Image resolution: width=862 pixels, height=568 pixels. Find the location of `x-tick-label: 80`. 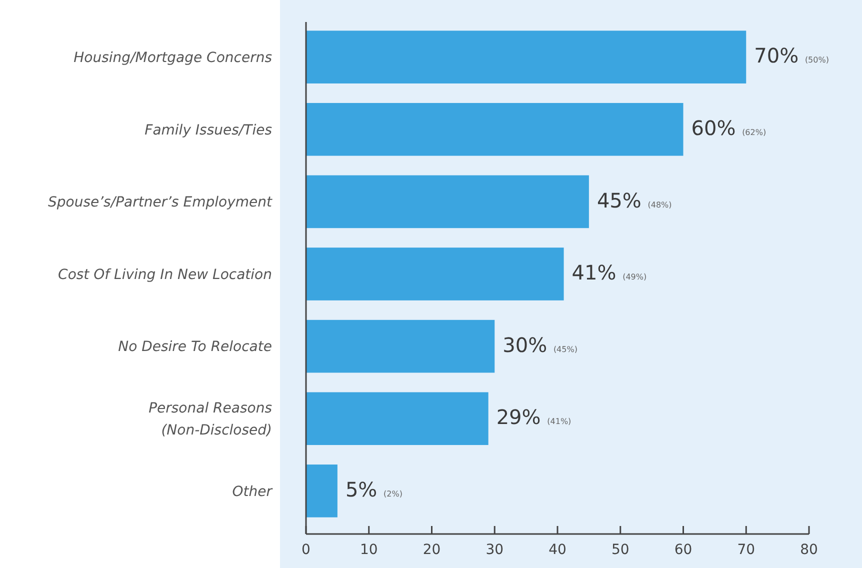

x-tick-label: 80 is located at coordinates (809, 550).